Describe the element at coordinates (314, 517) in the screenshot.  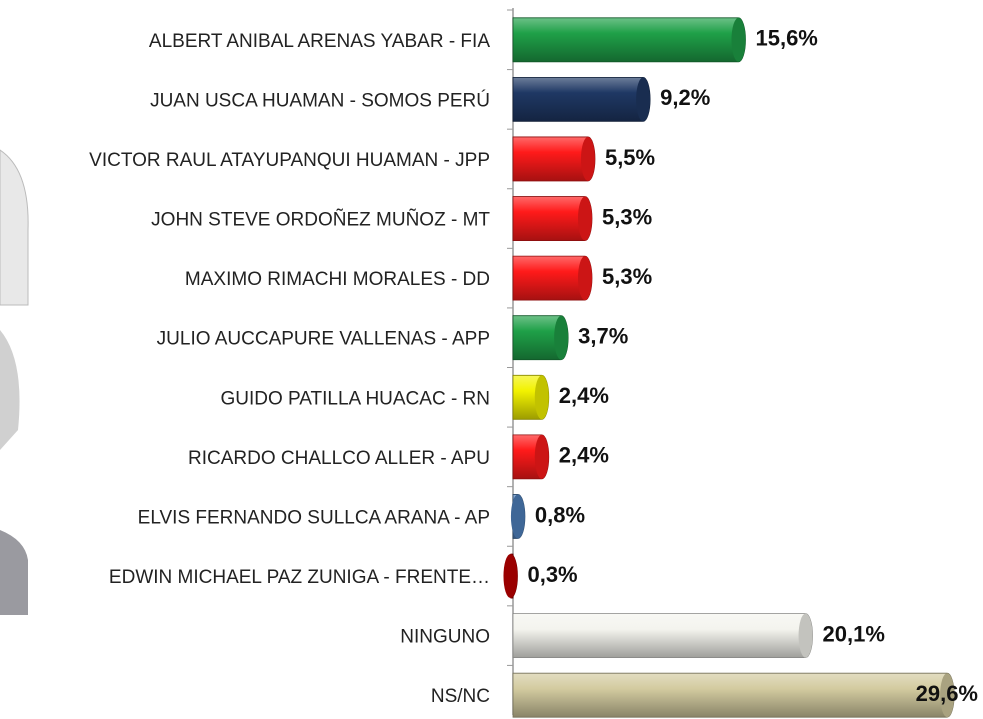
I see `category-label: ELVIS FERNANDO SULLCA ARANA - AP` at that location.